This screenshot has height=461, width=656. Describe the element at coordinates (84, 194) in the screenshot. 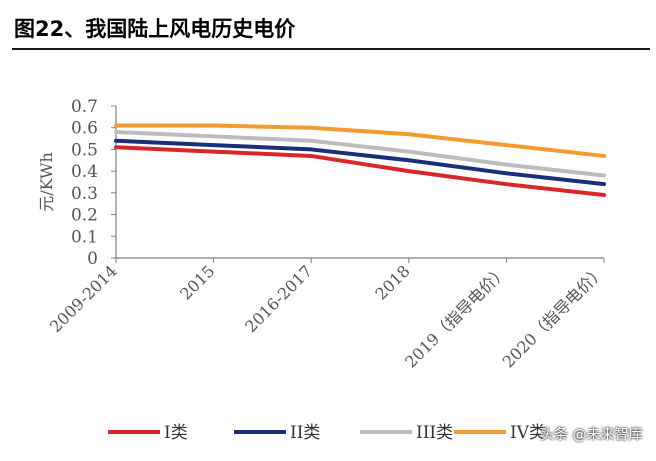

I see `y-tick-label: 0.3` at that location.